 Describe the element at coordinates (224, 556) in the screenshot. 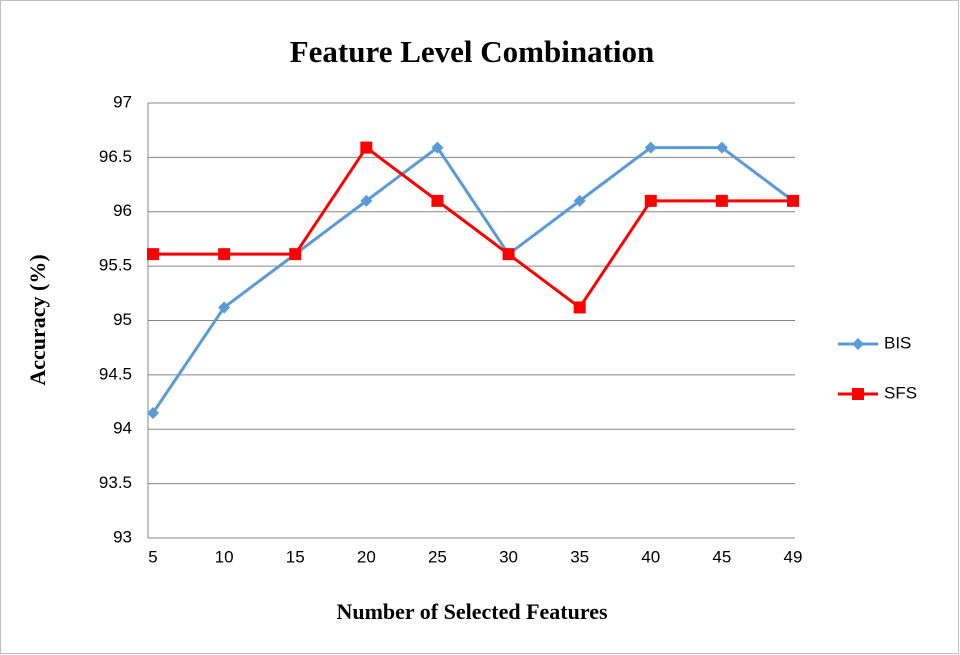

I see `x-tick-label: 10` at that location.